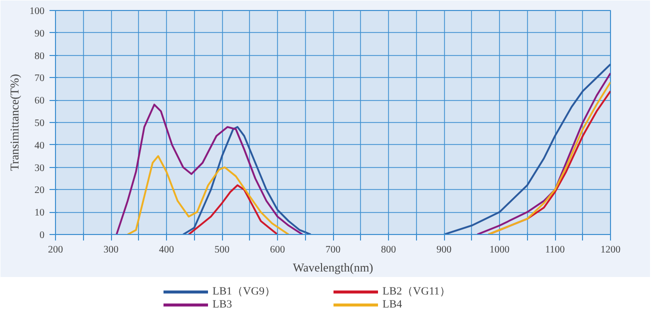 This screenshot has height=335, width=660. I want to click on legend-label: LB2（VG11）, so click(417, 291).